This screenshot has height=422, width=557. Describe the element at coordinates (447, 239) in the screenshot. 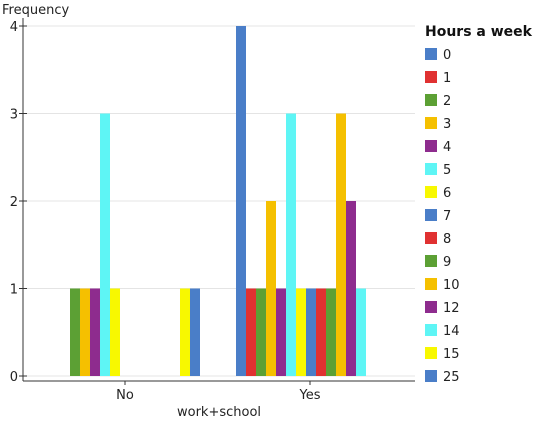

I see `legend-label-8: 8` at that location.